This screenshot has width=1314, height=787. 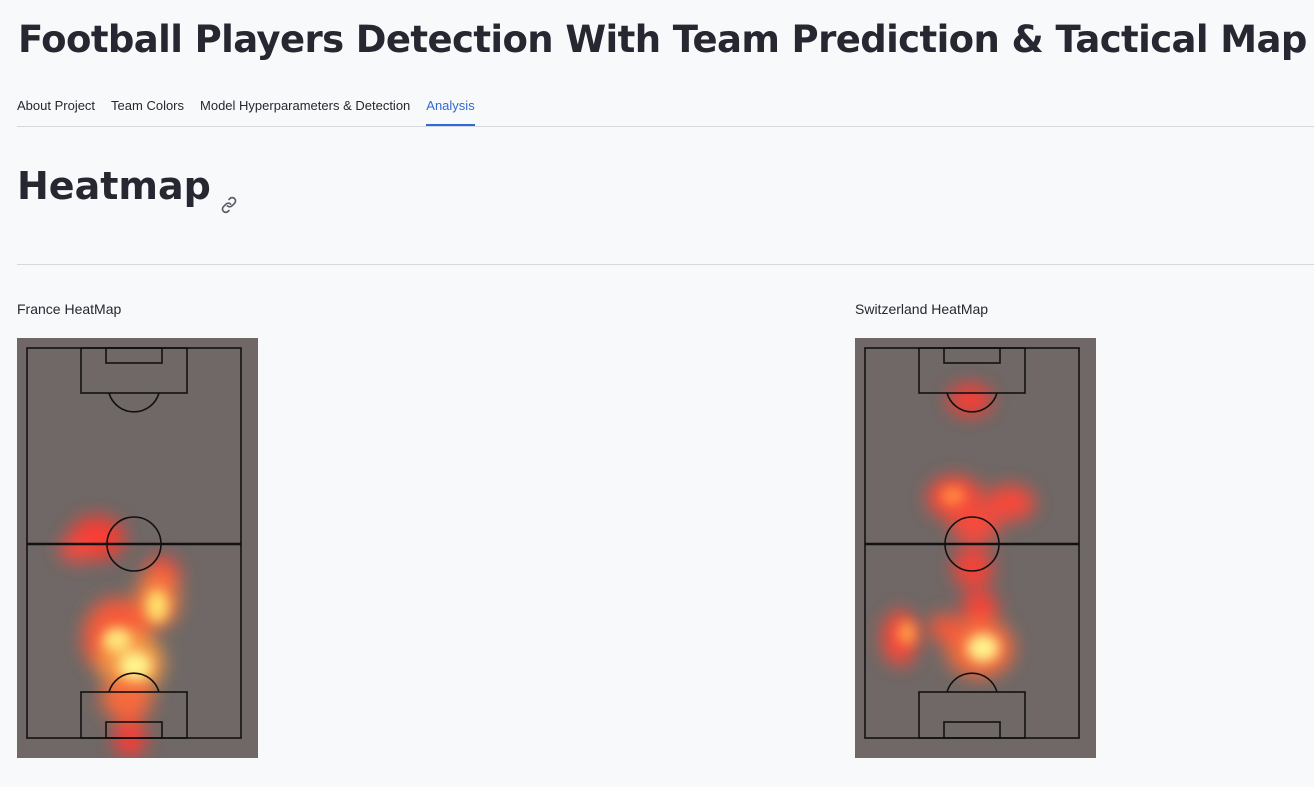 What do you see at coordinates (148, 105) in the screenshot?
I see `tab-team-colors: Team Colors` at bounding box center [148, 105].